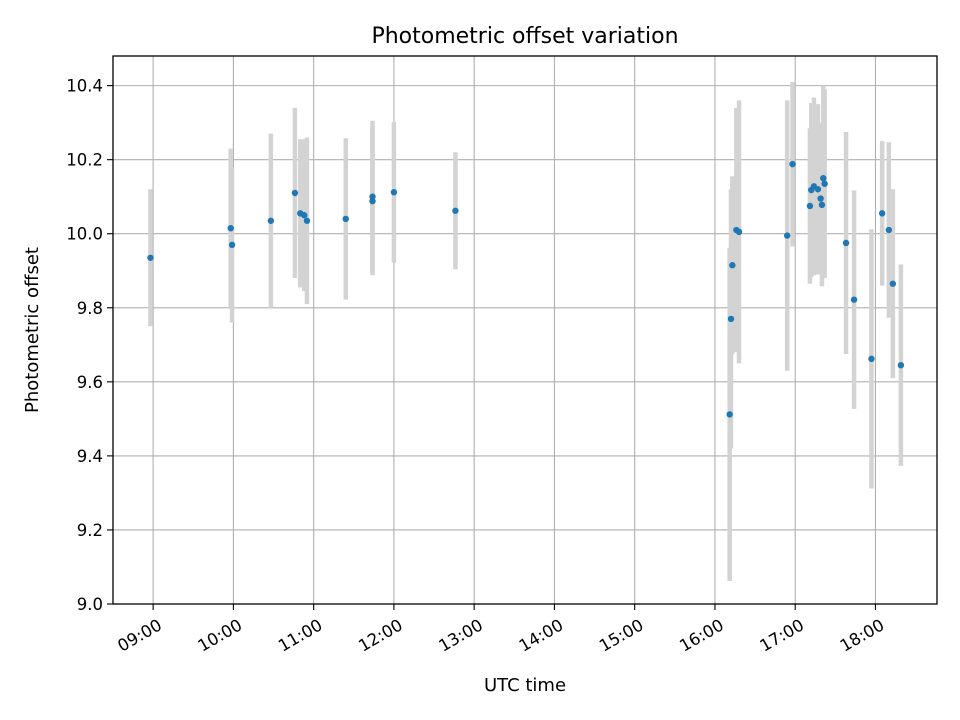 This screenshot has height=720, width=960. Describe the element at coordinates (524, 36) in the screenshot. I see `chart-title: Photometric offset variation` at that location.